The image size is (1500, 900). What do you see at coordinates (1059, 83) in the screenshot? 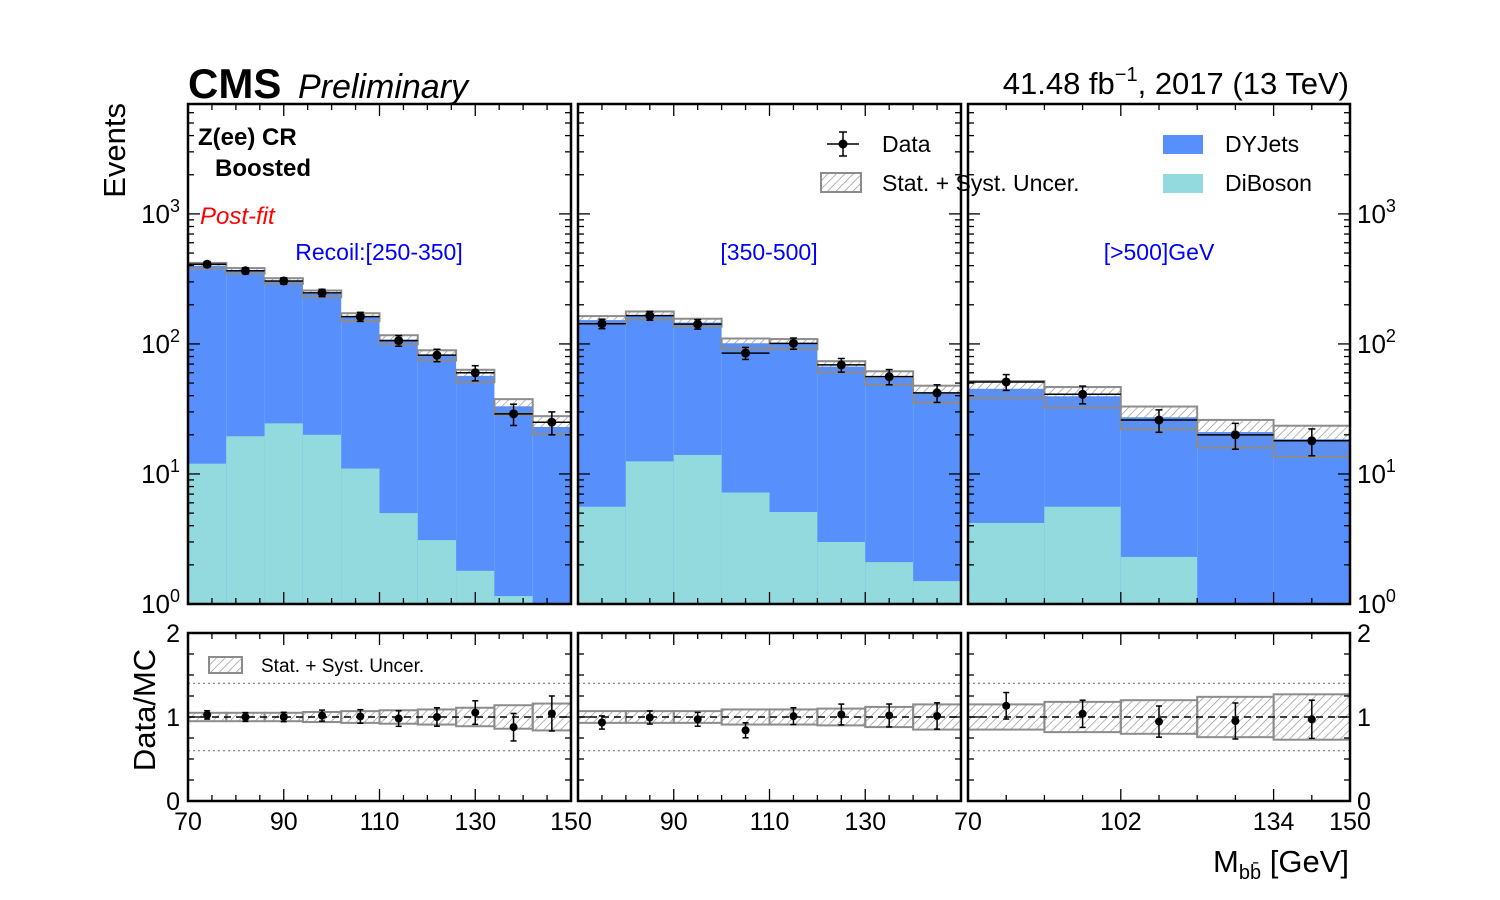
I see `lumi-value: 41.48 fb` at bounding box center [1059, 83].